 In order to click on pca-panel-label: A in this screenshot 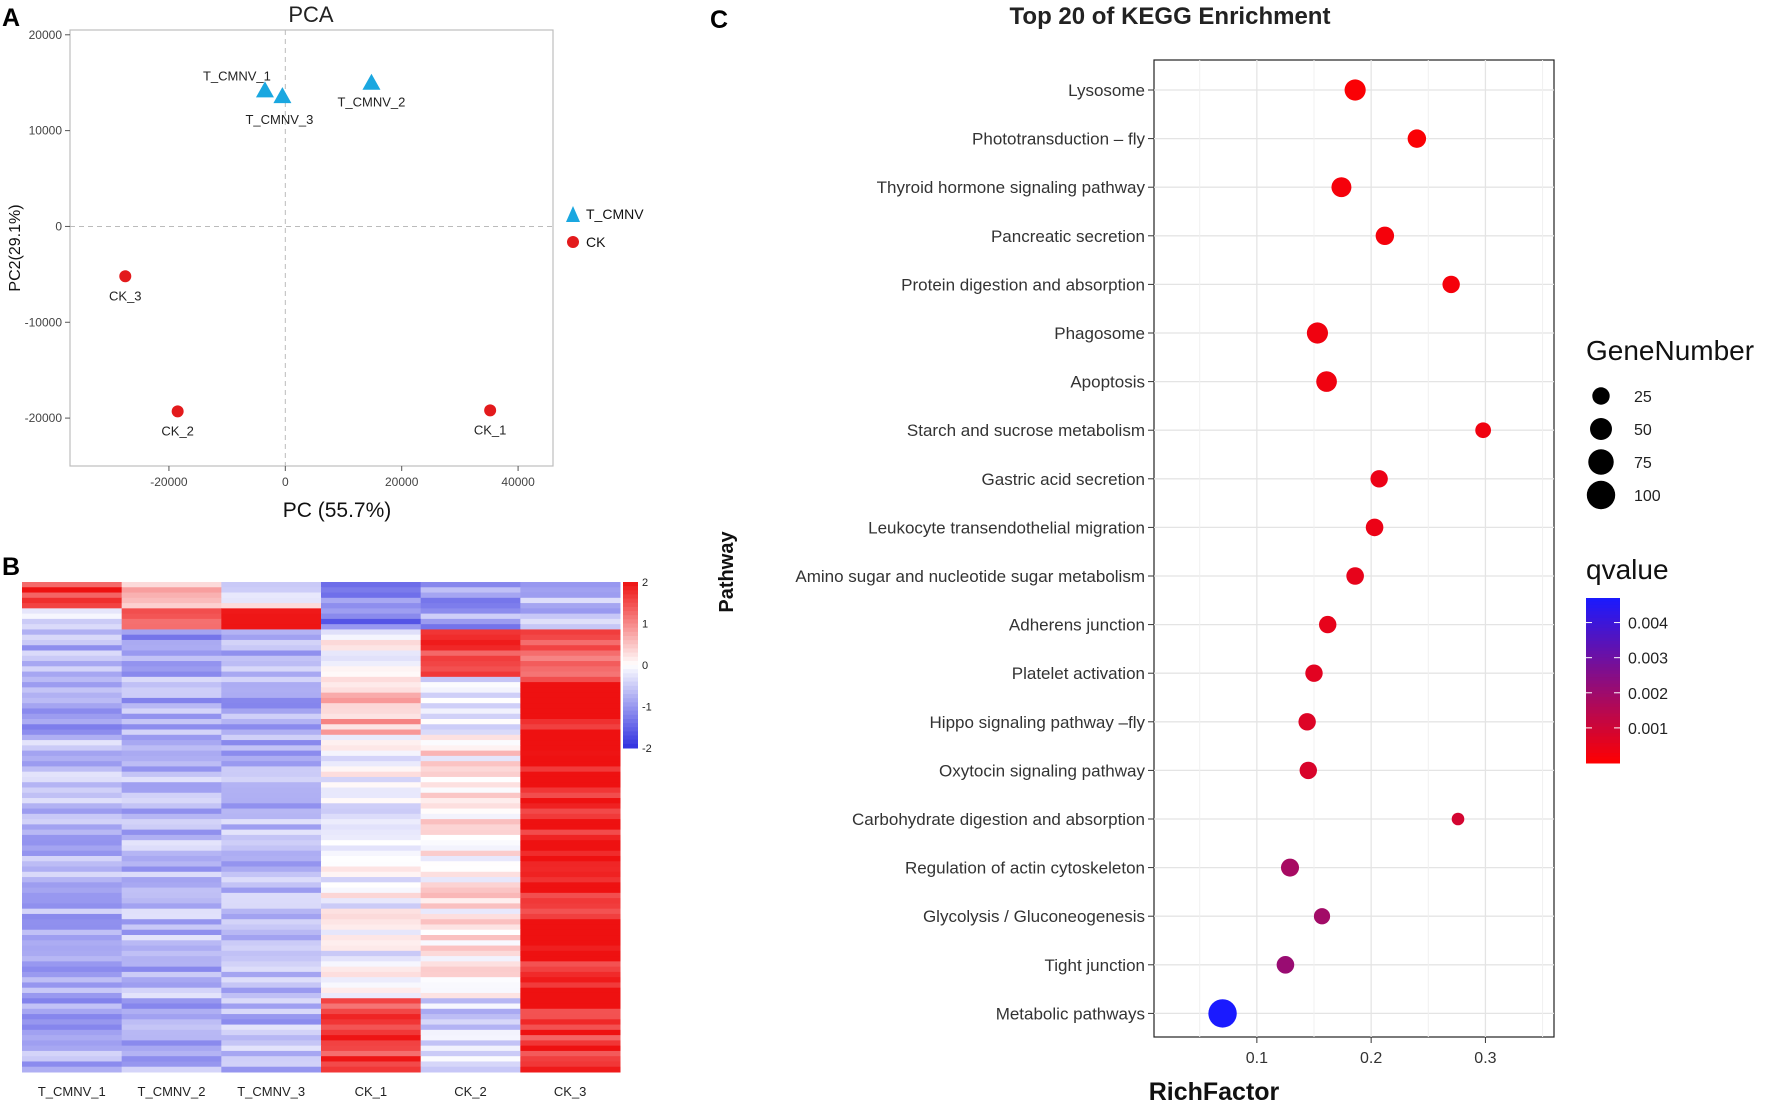, I will do `click(11, 18)`.